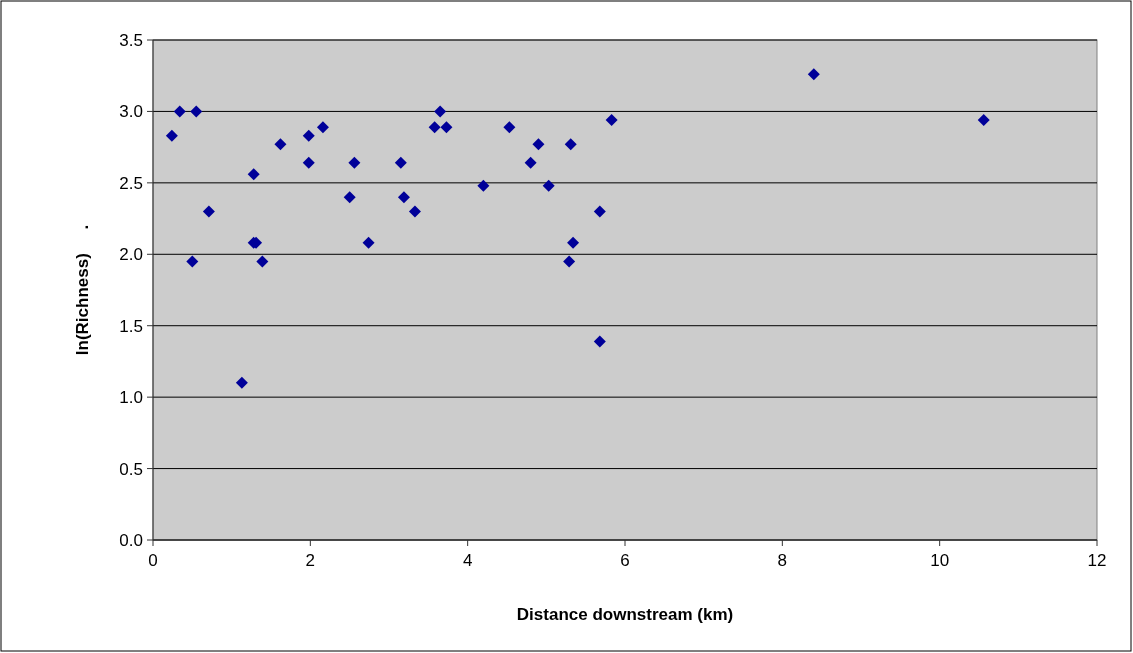 The height and width of the screenshot is (653, 1133). What do you see at coordinates (131, 540) in the screenshot?
I see `y-tick-label: 0.0` at bounding box center [131, 540].